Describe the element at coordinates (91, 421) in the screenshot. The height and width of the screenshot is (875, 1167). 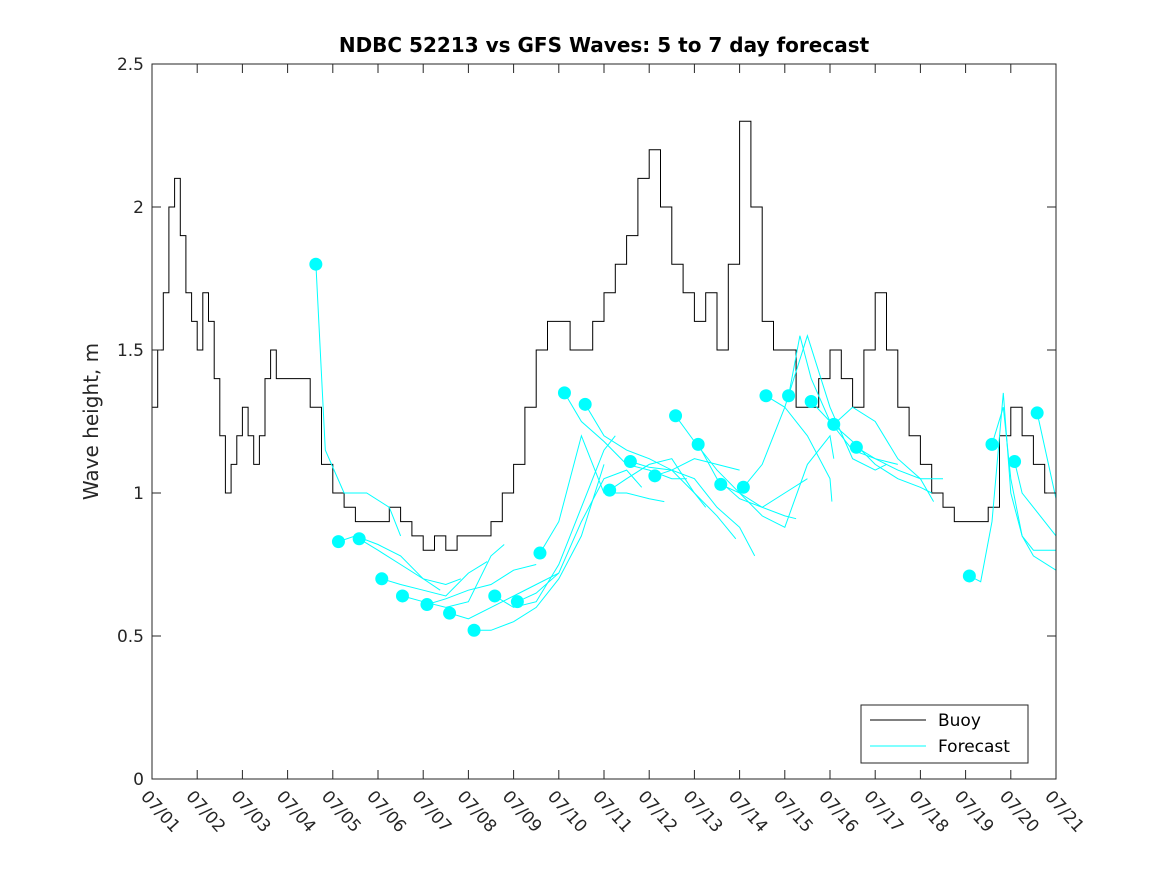
I see `y-axis-label: Wave height, m` at that location.